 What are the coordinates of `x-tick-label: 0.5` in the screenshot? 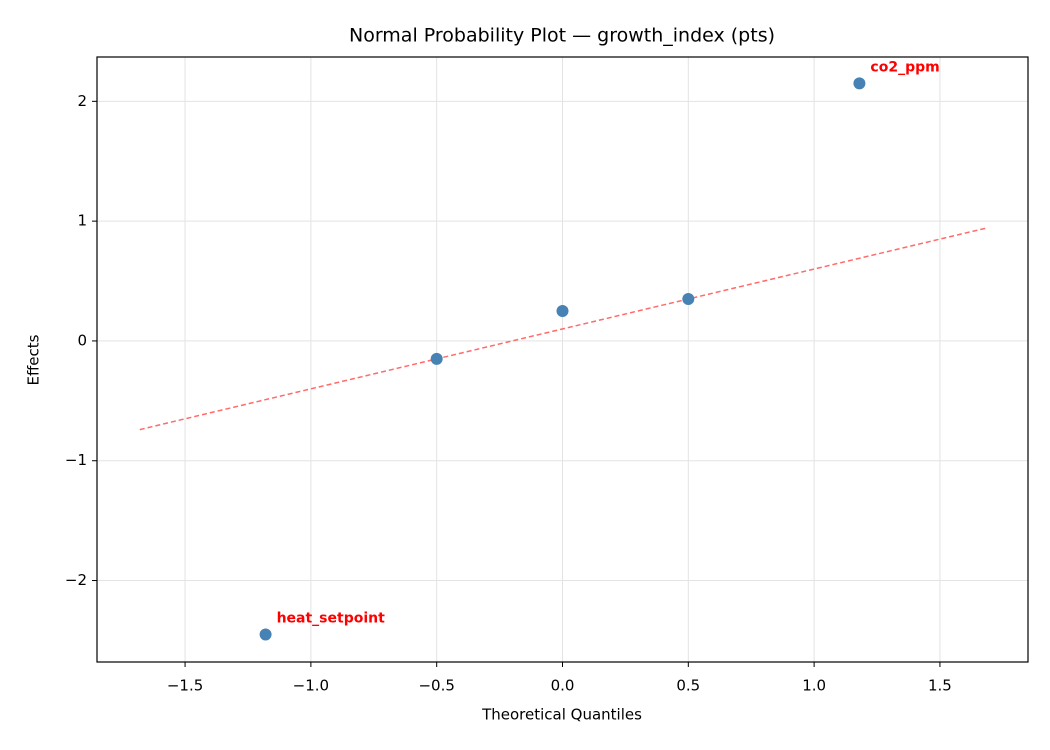 It's located at (688, 686).